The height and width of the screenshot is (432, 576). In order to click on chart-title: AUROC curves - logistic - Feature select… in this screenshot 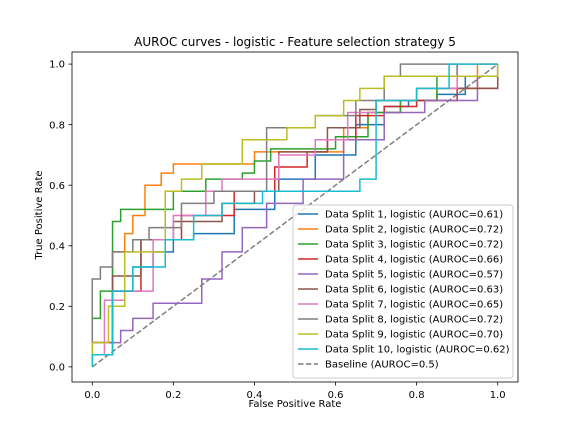, I will do `click(295, 42)`.